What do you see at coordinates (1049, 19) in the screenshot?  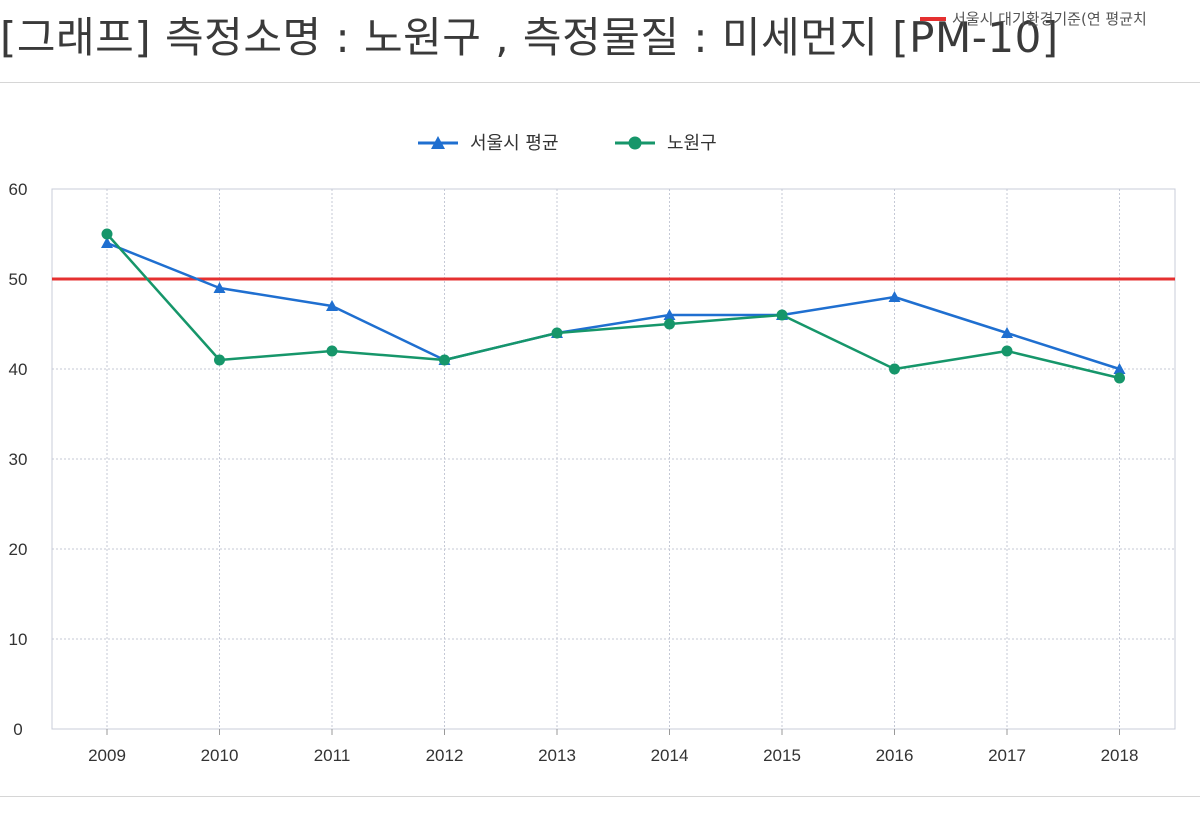 I see `standard-legend-label: 서울시 대기환경기준(연 평균치` at bounding box center [1049, 19].